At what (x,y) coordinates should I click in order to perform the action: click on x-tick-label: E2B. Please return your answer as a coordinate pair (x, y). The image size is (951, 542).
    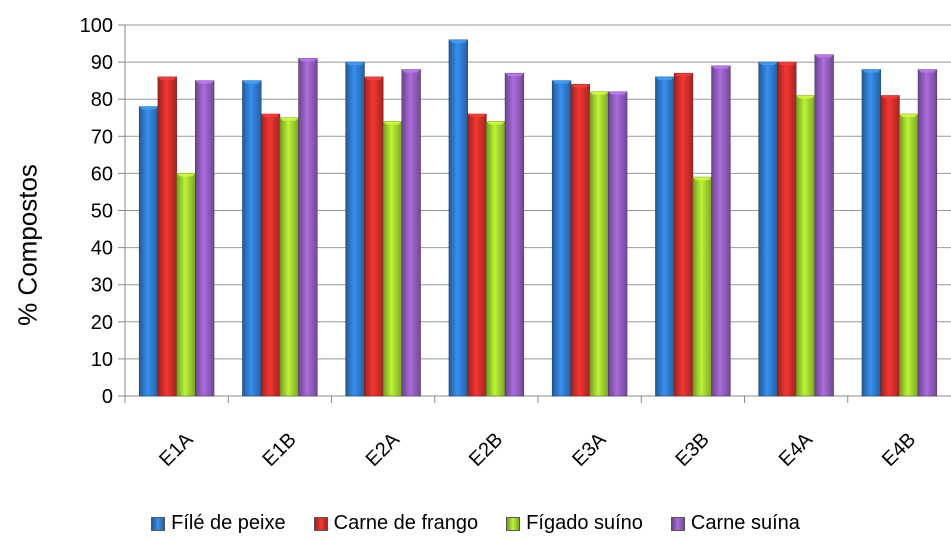
    Looking at the image, I should click on (486, 450).